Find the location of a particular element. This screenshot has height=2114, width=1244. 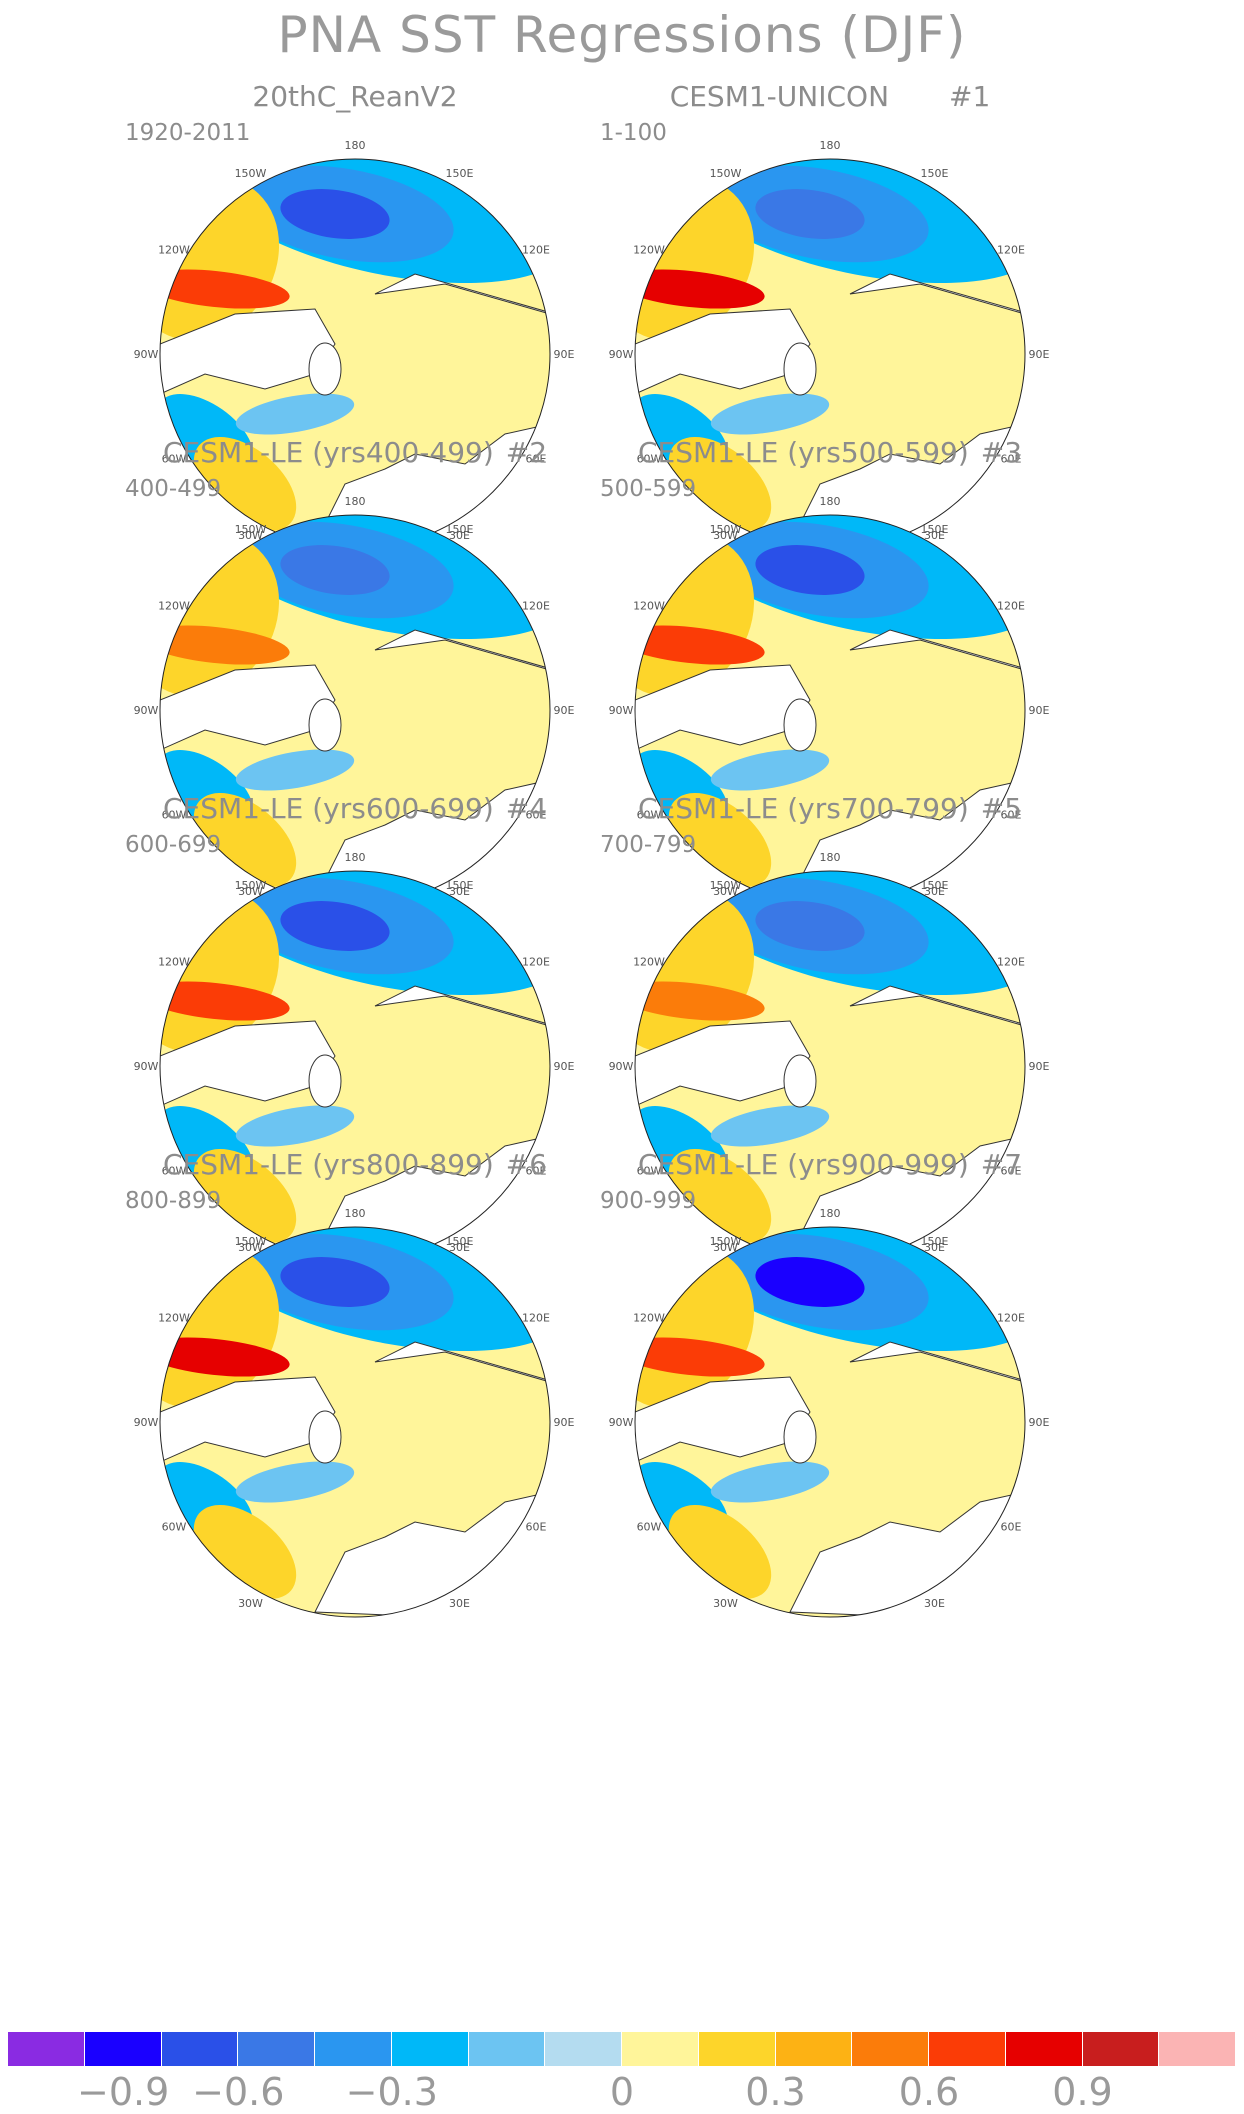

panel-years: 1920-2011 is located at coordinates (188, 133).